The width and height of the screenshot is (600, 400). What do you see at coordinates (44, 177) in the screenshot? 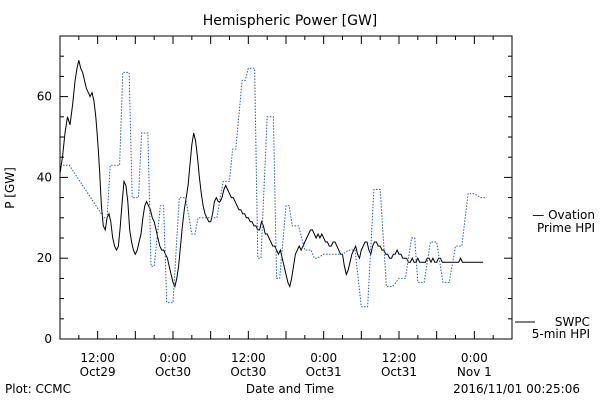
I see `y-tick-label: 40` at bounding box center [44, 177].